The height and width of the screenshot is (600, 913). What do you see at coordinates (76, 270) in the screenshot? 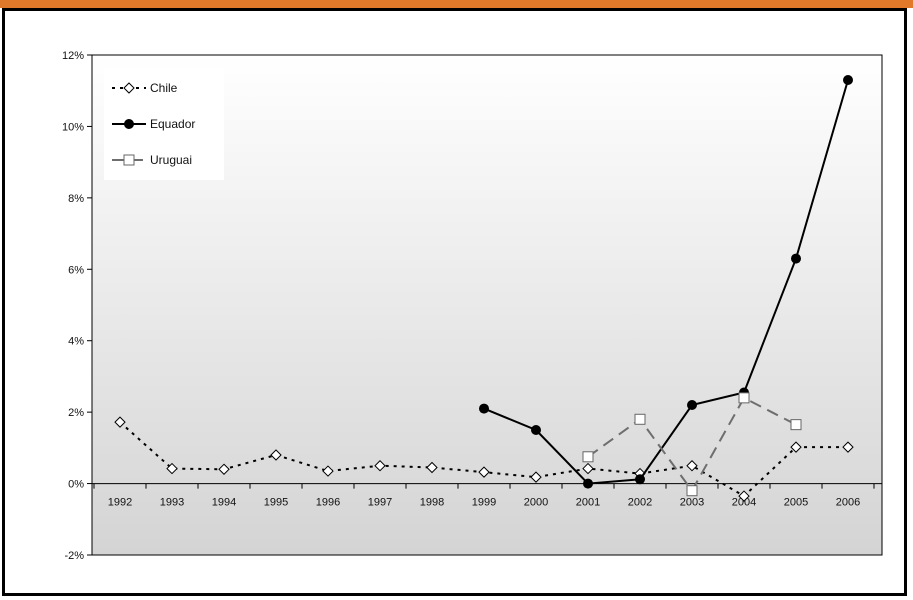
I see `y-tick-label: 6%` at bounding box center [76, 270].